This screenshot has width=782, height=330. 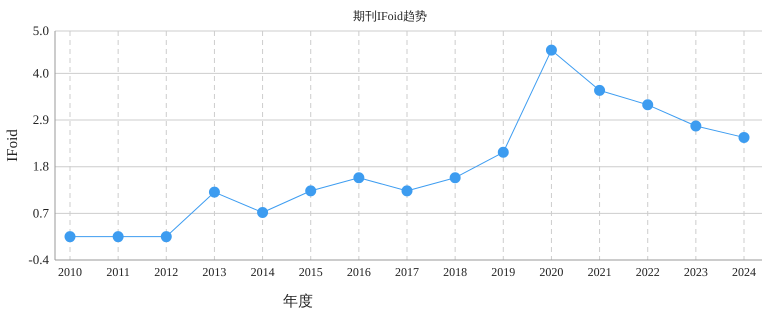 I want to click on x-tick-label: 2021, so click(x=600, y=272).